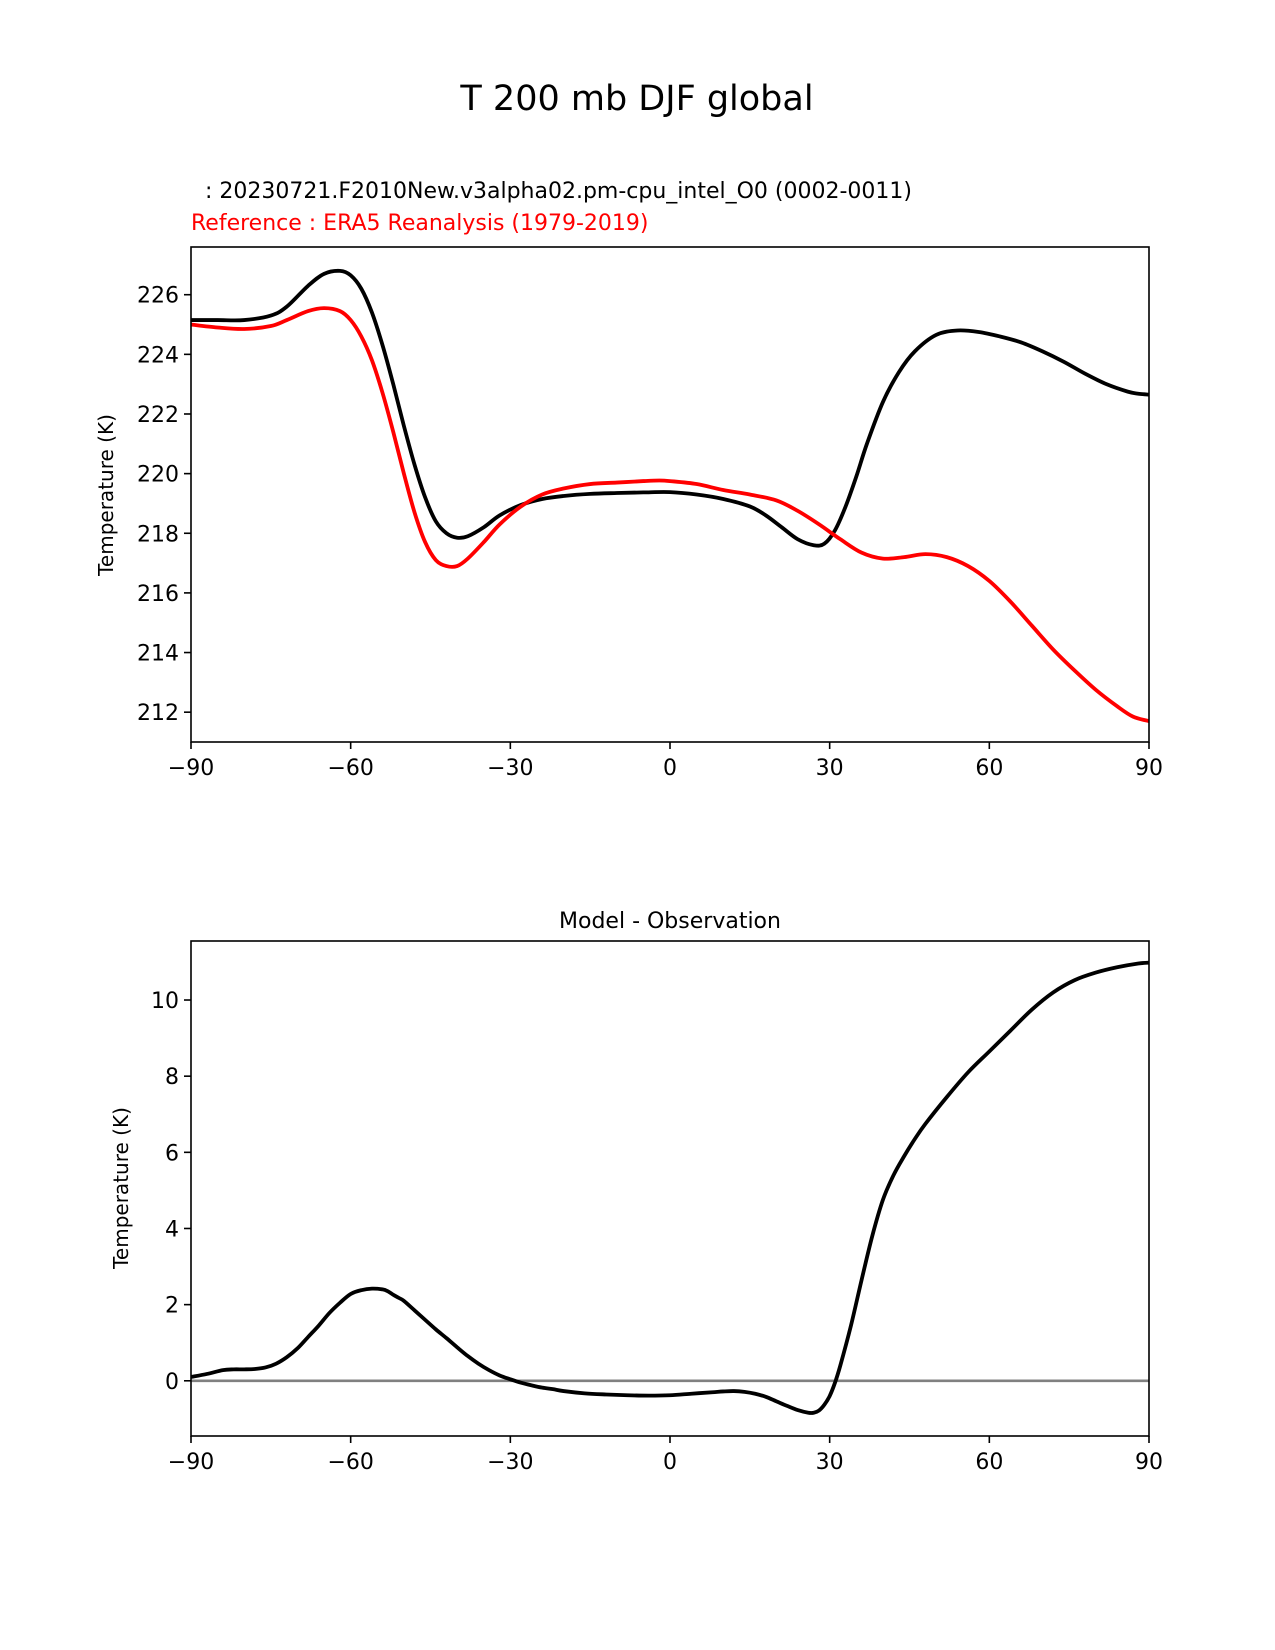 The height and width of the screenshot is (1650, 1275). I want to click on y-tick-label: 2, so click(172, 1306).